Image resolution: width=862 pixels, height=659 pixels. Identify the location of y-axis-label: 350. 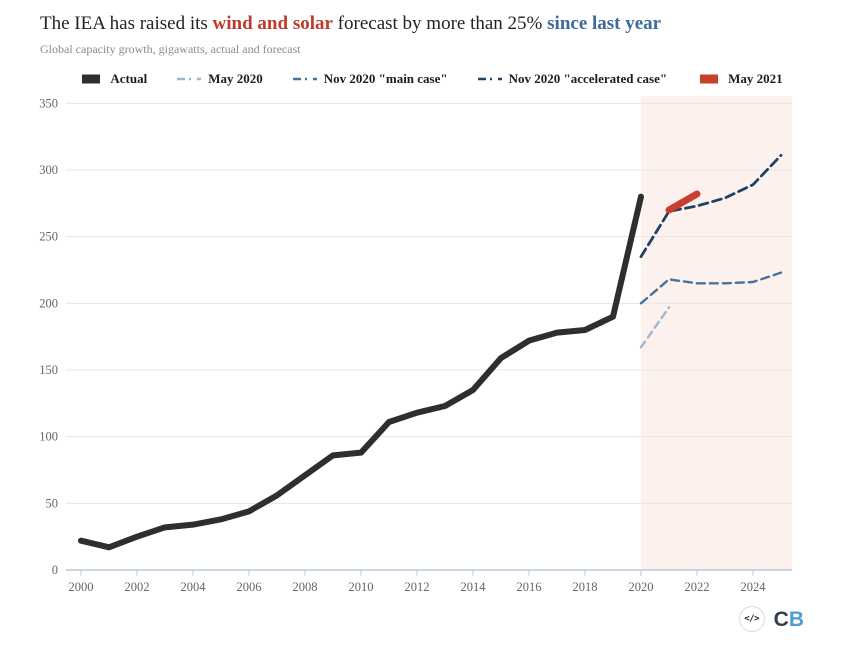
(48, 103).